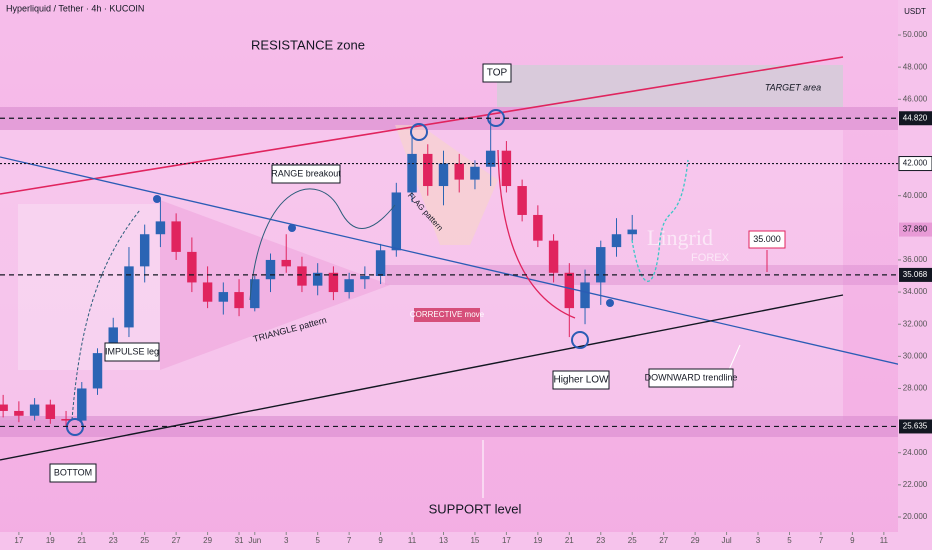 The height and width of the screenshot is (550, 932). I want to click on x-tick-label: 3, so click(286, 540).